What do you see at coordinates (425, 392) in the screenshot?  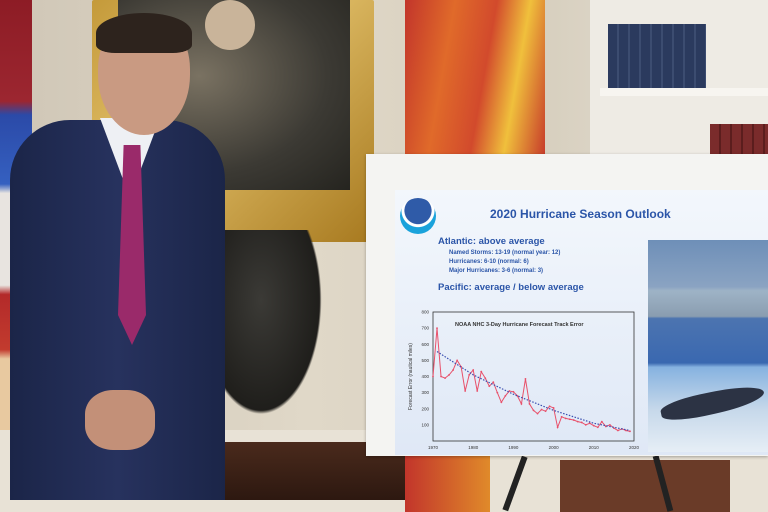 I see `y-tick-label: 300` at bounding box center [425, 392].